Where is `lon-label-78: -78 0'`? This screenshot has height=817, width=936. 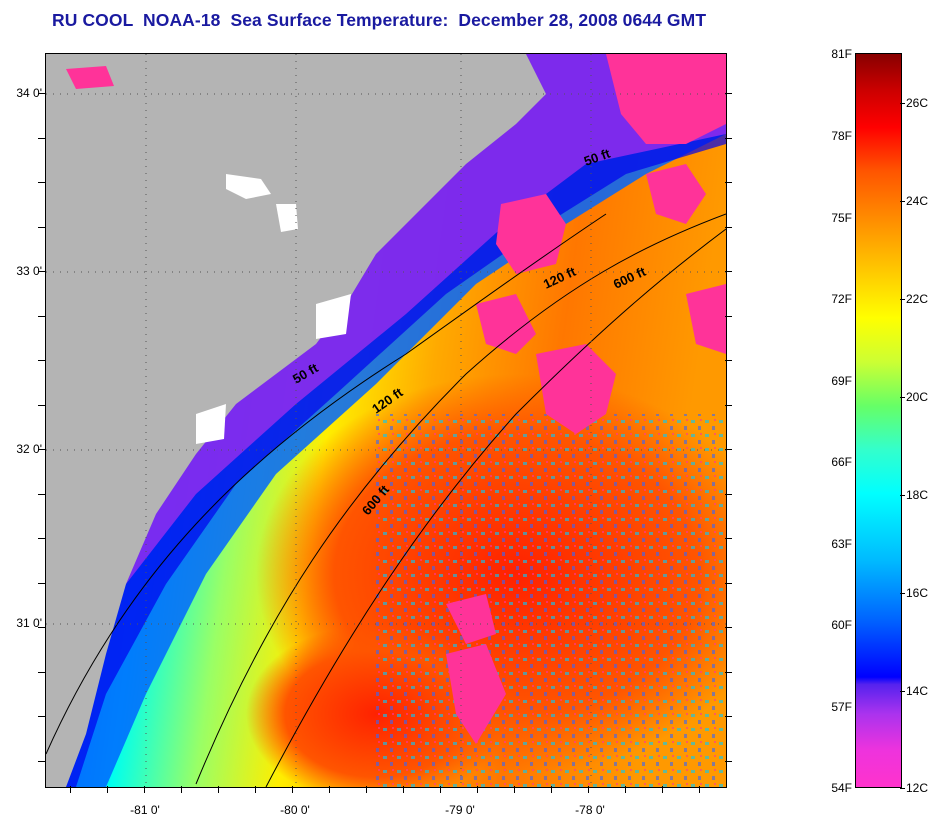 lon-label-78: -78 0' is located at coordinates (590, 810).